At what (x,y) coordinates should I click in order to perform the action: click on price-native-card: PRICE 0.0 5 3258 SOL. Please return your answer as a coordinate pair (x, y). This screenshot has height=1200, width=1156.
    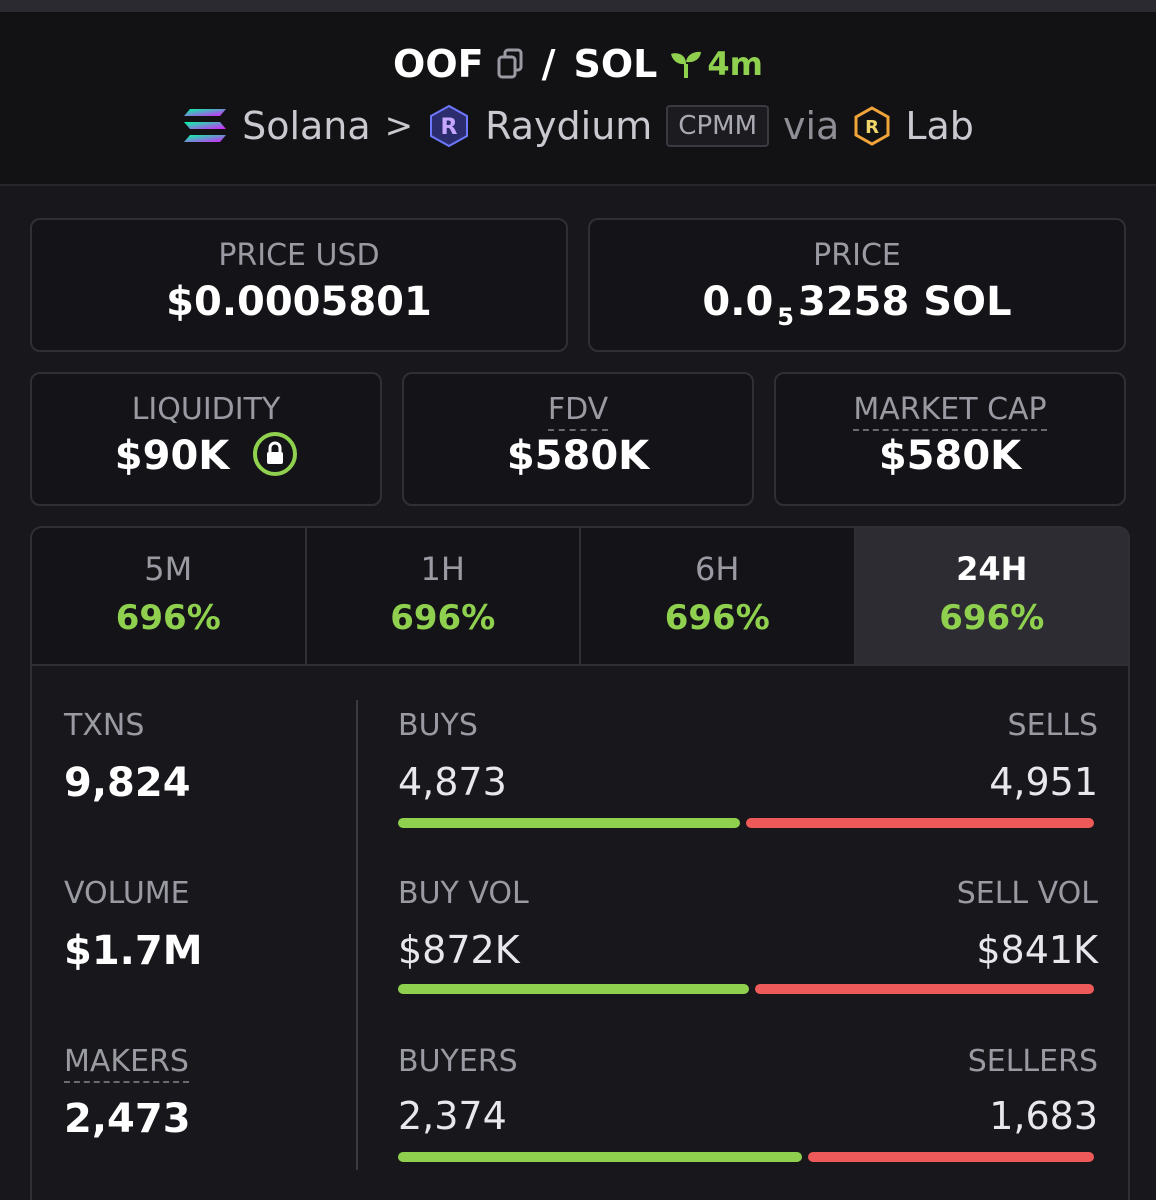
    Looking at the image, I should click on (857, 285).